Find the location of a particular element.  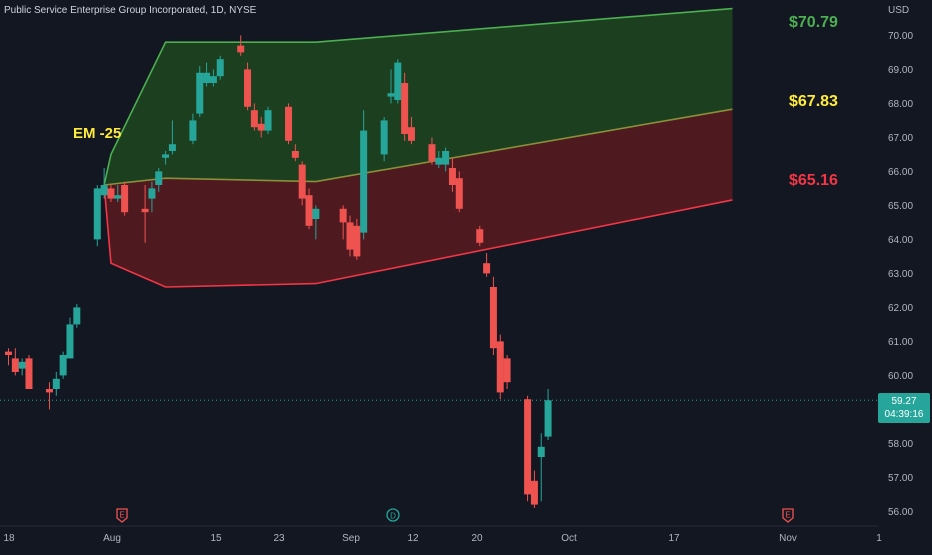

mid-zone-price-label: $67.83 is located at coordinates (813, 101).